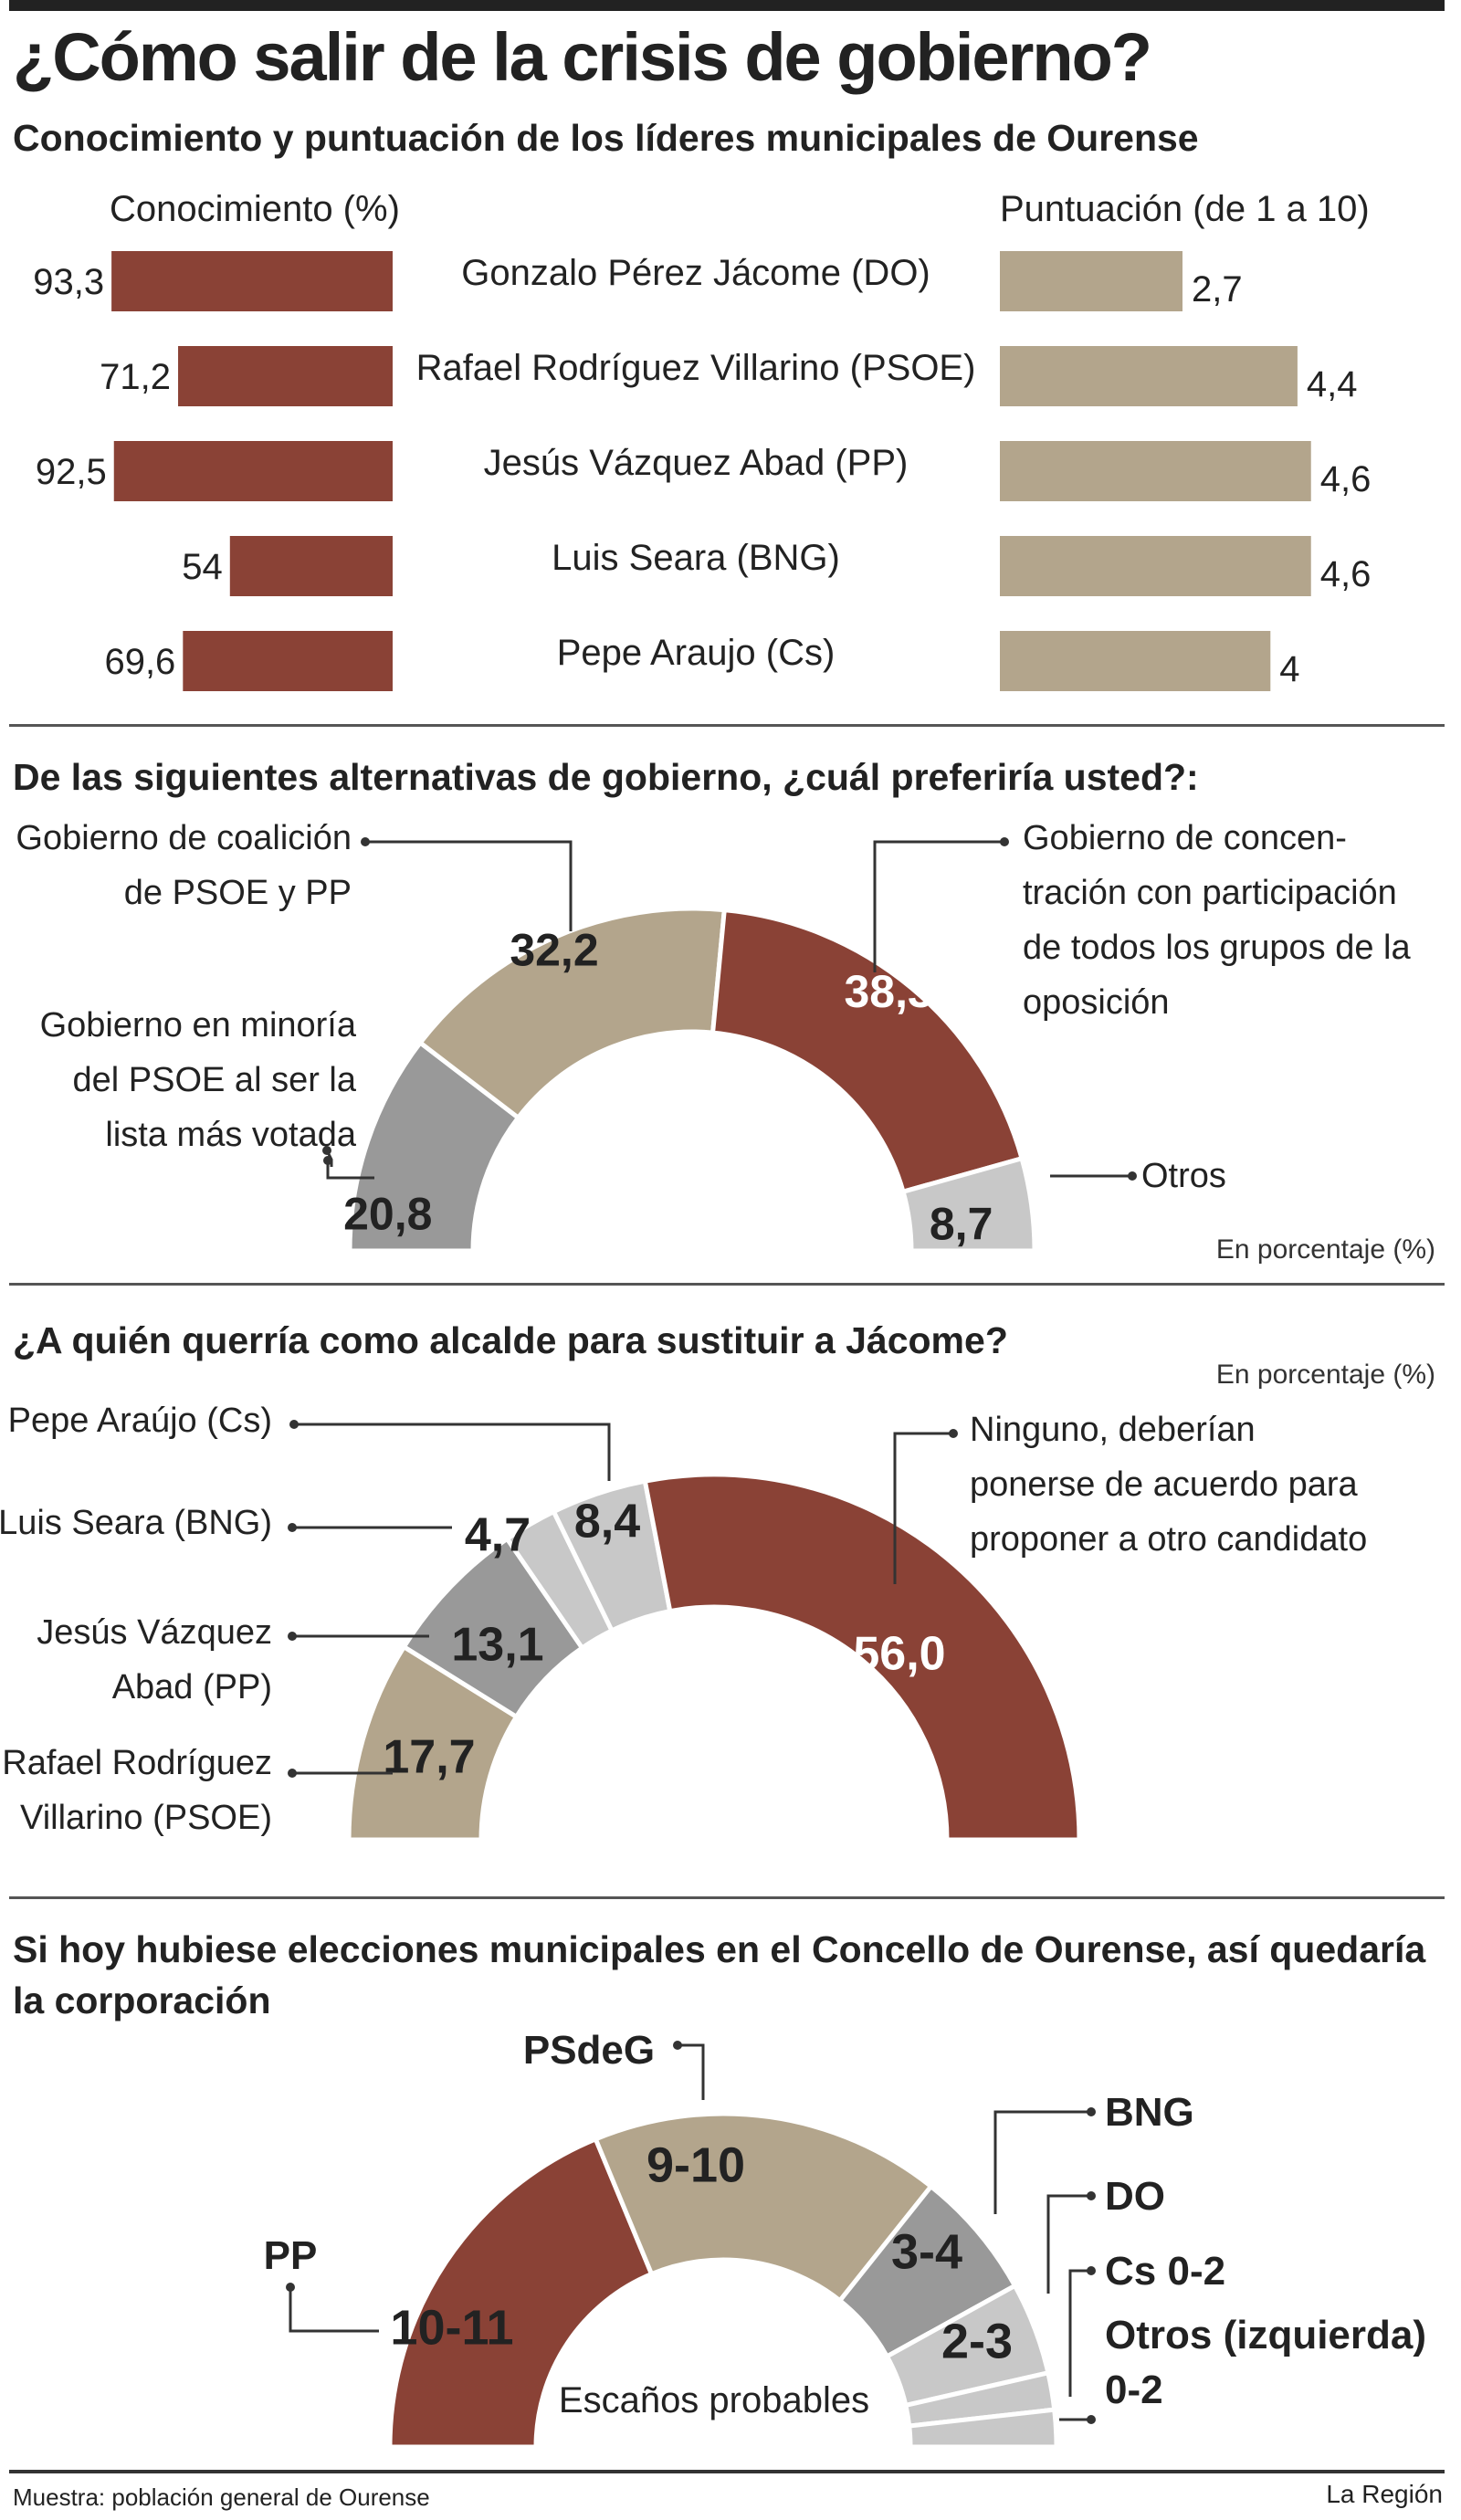 The image size is (1461, 2520). I want to click on puntuacion-value-2: 4,6, so click(1346, 479).